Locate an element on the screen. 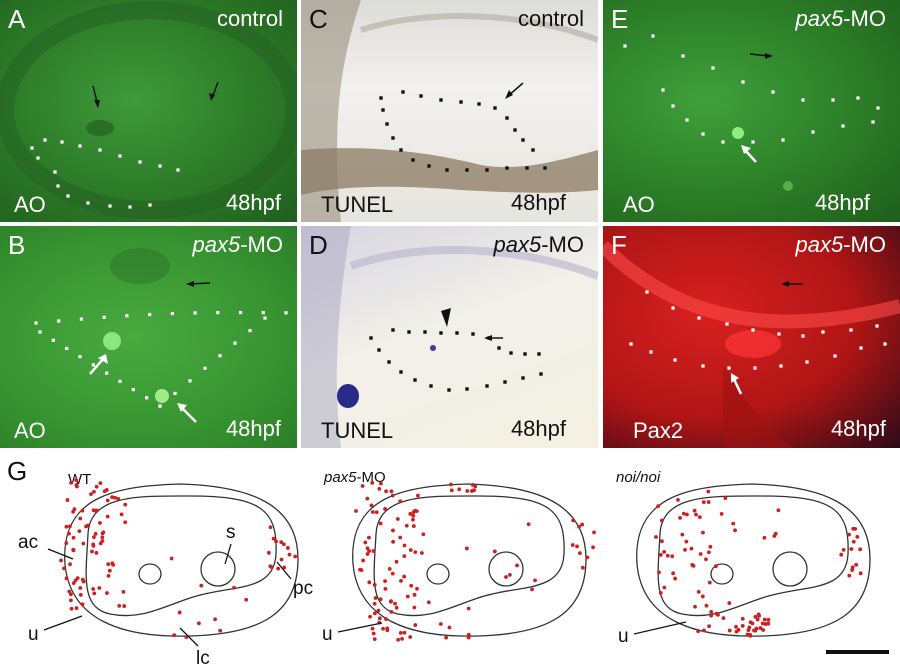 This screenshot has height=665, width=900. arrow-icon is located at coordinates (188, 414).